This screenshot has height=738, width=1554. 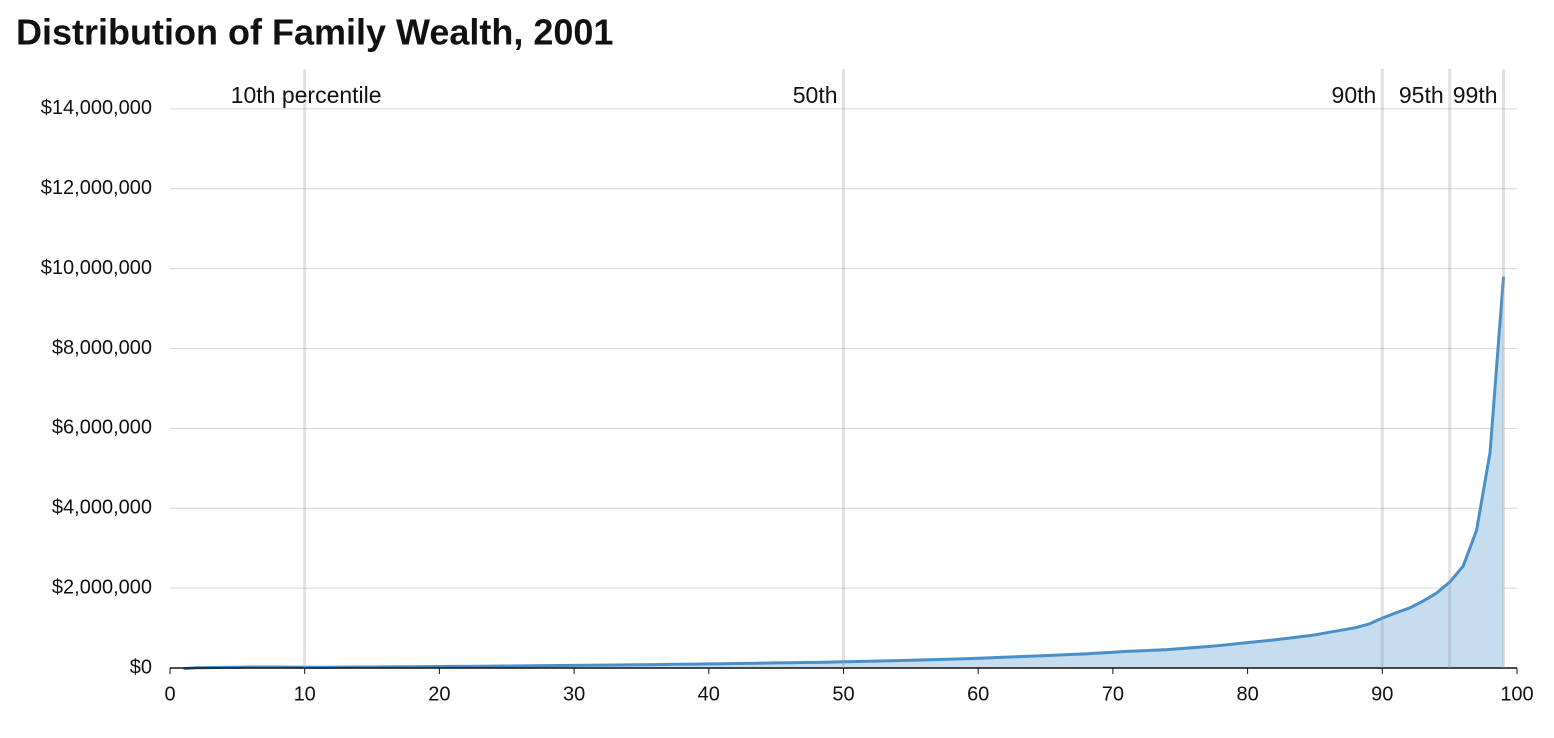 I want to click on annotation-label: 95th, so click(x=1421, y=95).